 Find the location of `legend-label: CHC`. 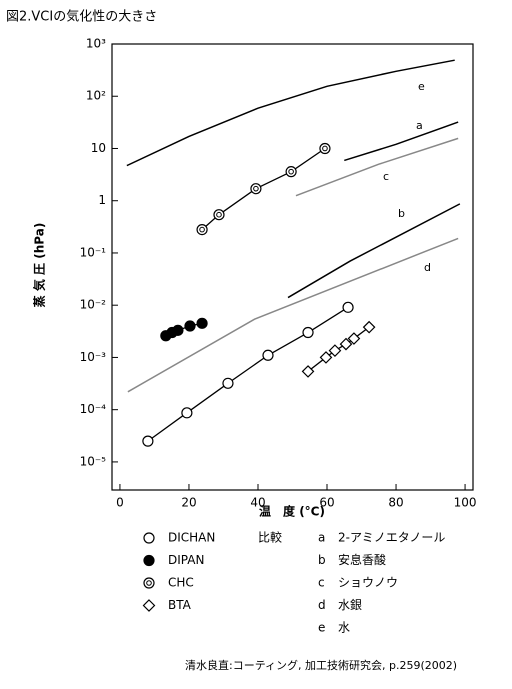

legend-label: CHC is located at coordinates (181, 583).